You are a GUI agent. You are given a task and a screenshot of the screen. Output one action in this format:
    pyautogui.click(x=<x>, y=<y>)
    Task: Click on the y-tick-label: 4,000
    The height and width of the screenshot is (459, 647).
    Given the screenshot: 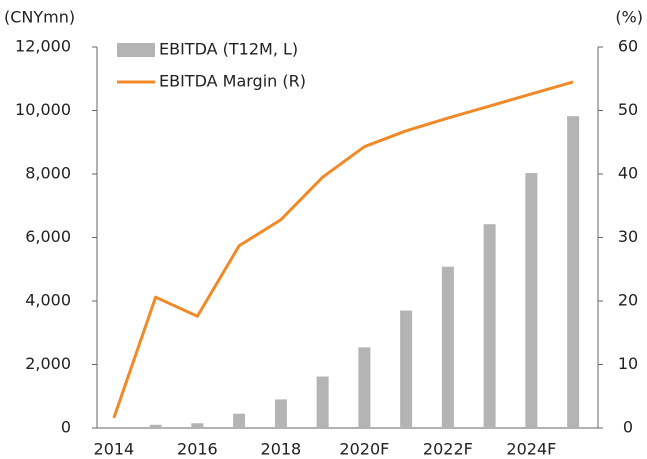 What is the action you would take?
    pyautogui.click(x=48, y=300)
    